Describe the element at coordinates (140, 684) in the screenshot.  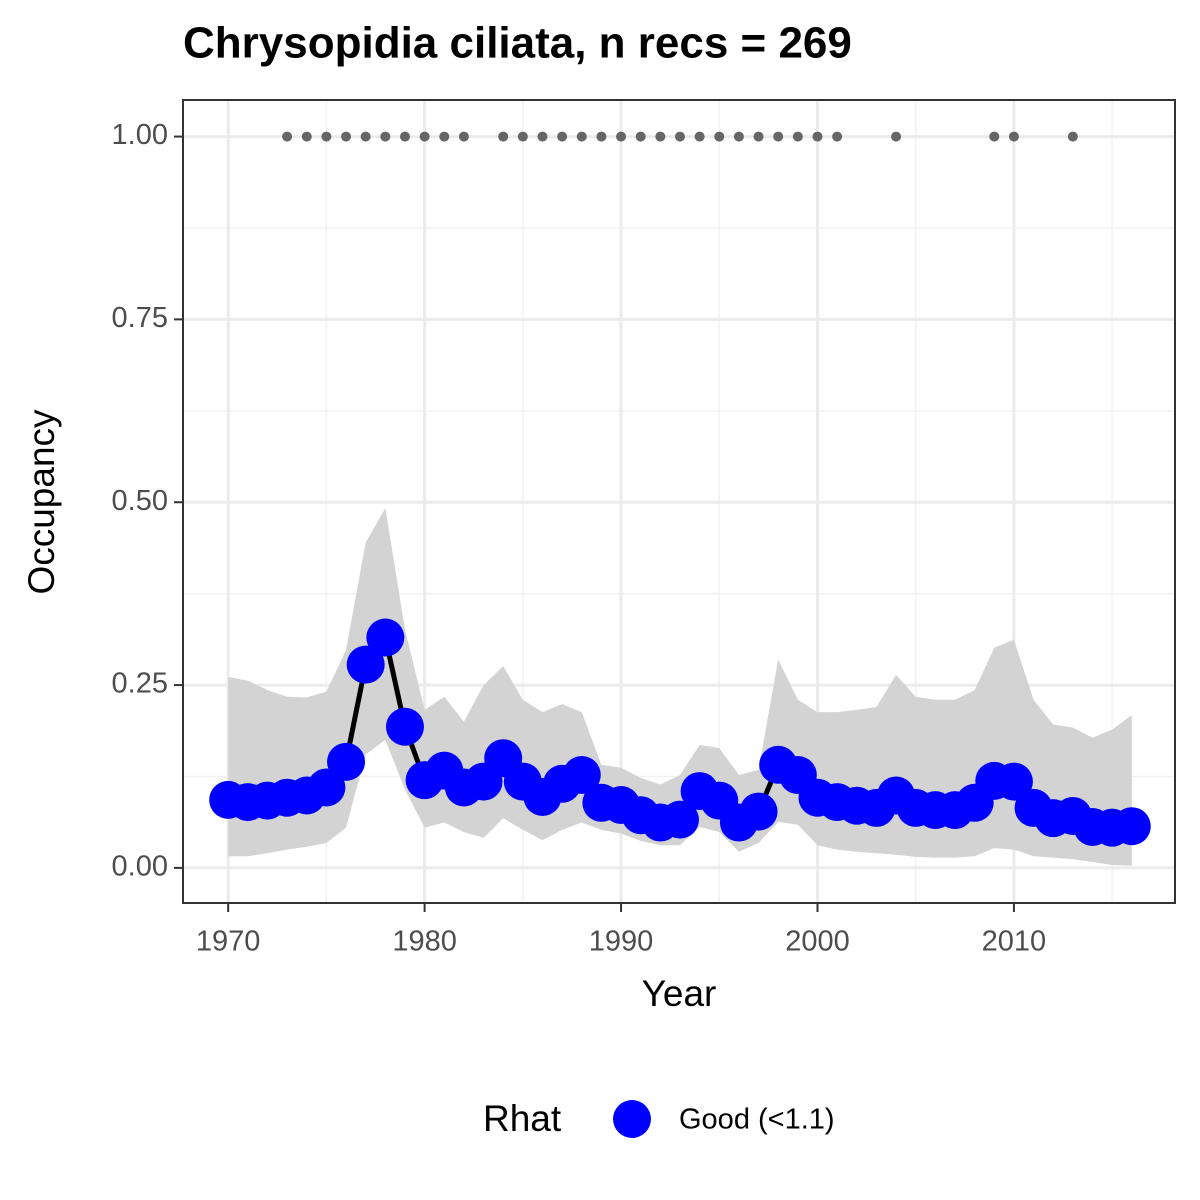
I see `y-tick-label: 0.25` at that location.